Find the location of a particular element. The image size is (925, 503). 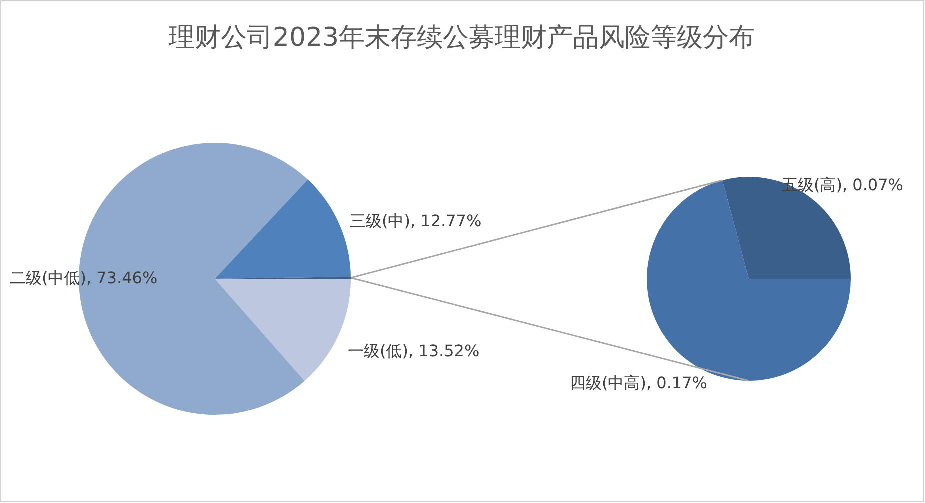

chart-title: 理财公司2023年末存续公募理财产品风险等级分布 is located at coordinates (462, 38).